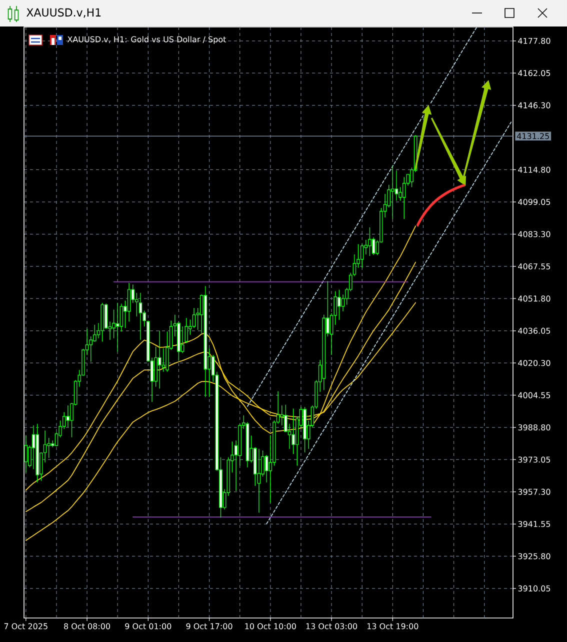 This screenshot has width=567, height=642. I want to click on y-tick-label: 4099.05, so click(534, 201).